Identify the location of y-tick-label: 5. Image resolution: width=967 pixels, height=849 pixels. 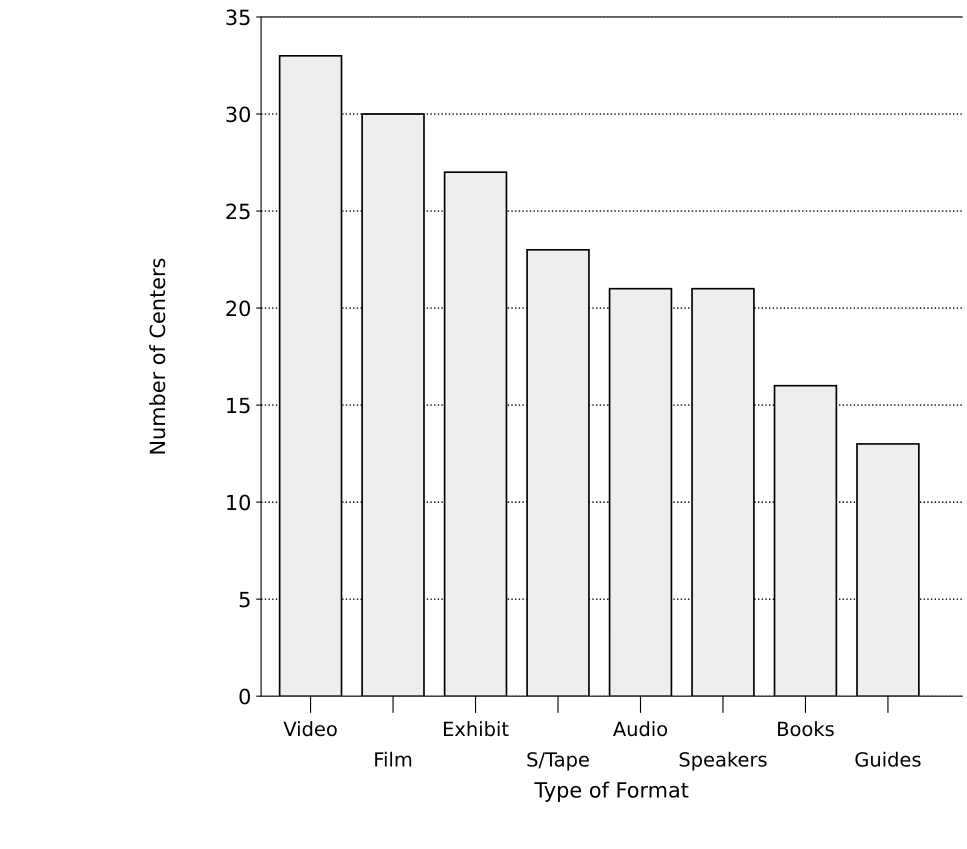
(245, 600).